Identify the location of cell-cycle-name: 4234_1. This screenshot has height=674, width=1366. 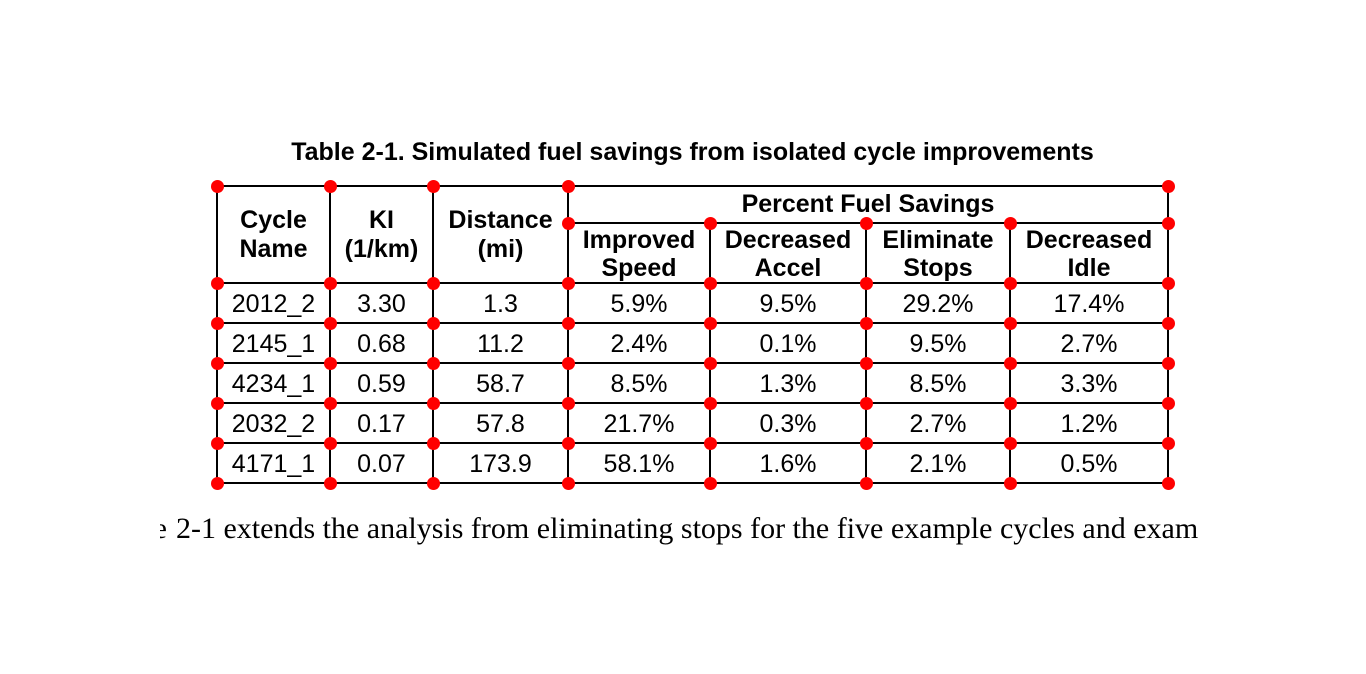
(273, 383).